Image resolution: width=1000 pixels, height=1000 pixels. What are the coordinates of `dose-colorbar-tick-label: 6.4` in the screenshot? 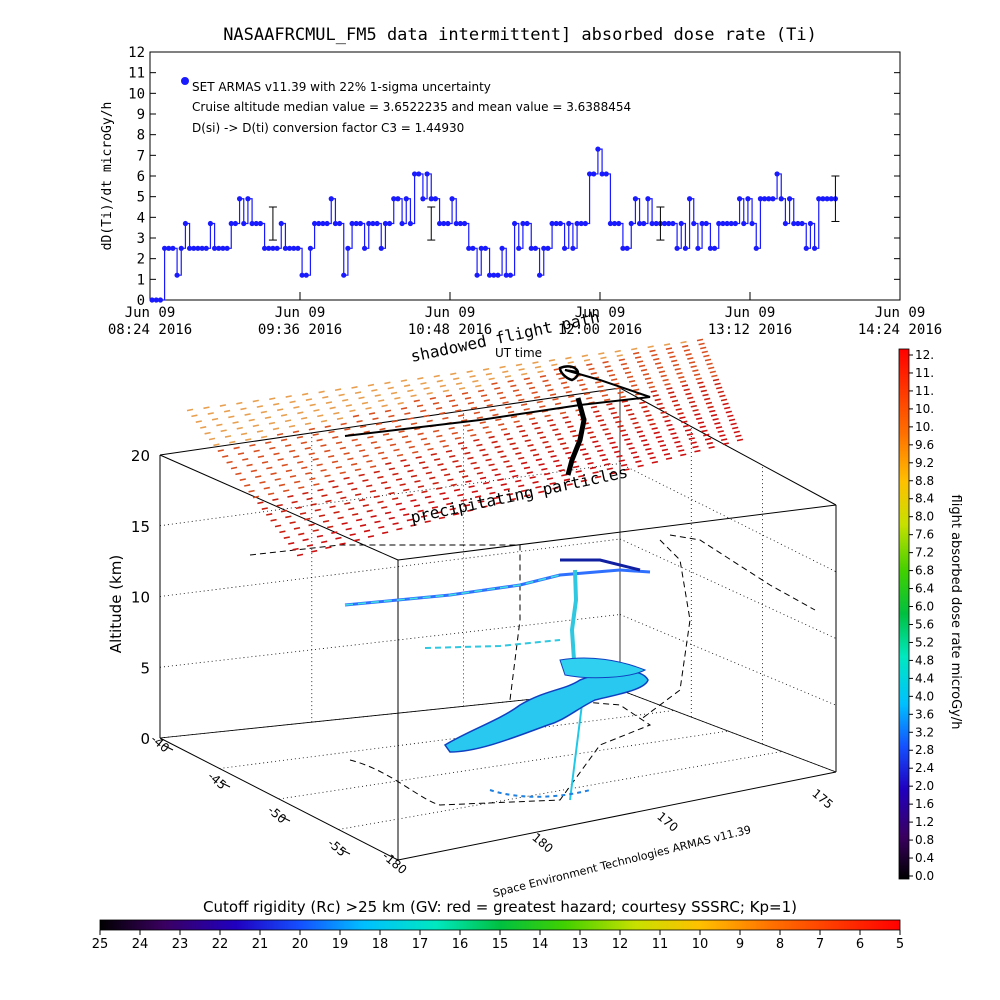 It's located at (924, 589).